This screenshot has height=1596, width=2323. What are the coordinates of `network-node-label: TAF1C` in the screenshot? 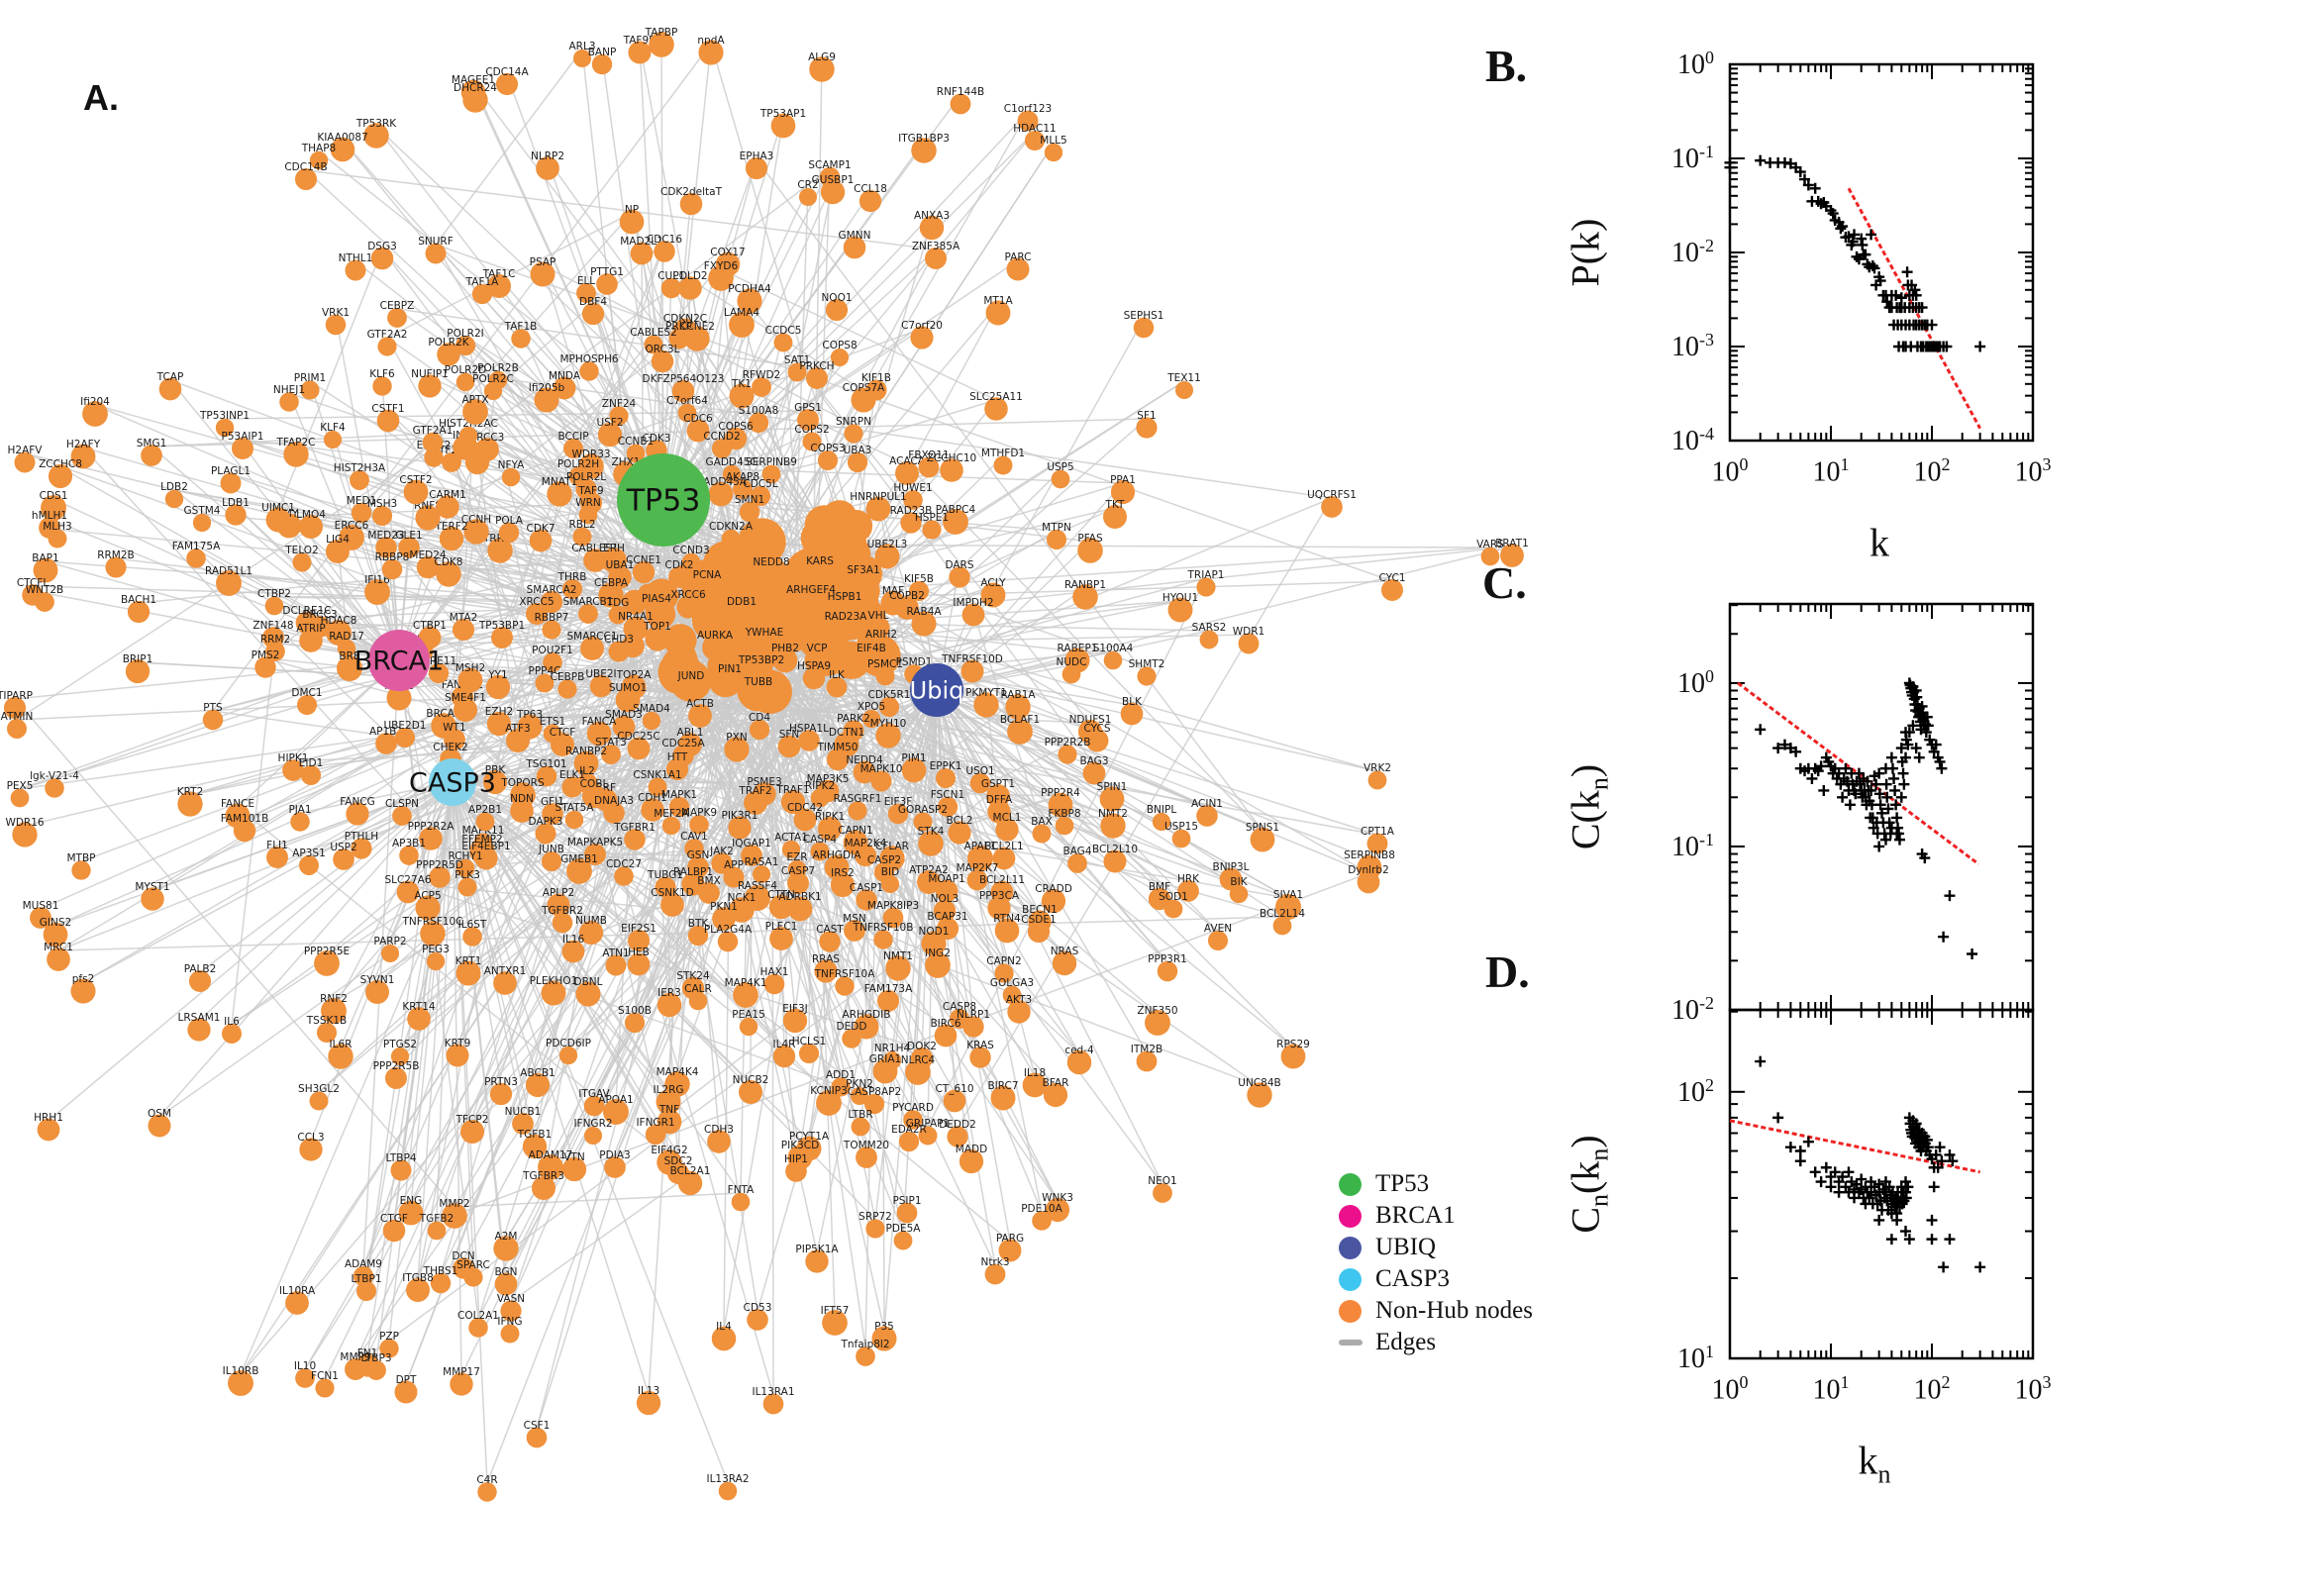 It's located at (499, 274).